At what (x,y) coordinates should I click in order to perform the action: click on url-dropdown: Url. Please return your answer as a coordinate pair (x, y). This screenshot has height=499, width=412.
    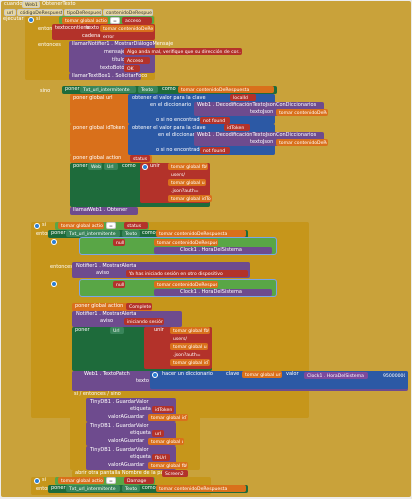
    Looking at the image, I should click on (111, 166).